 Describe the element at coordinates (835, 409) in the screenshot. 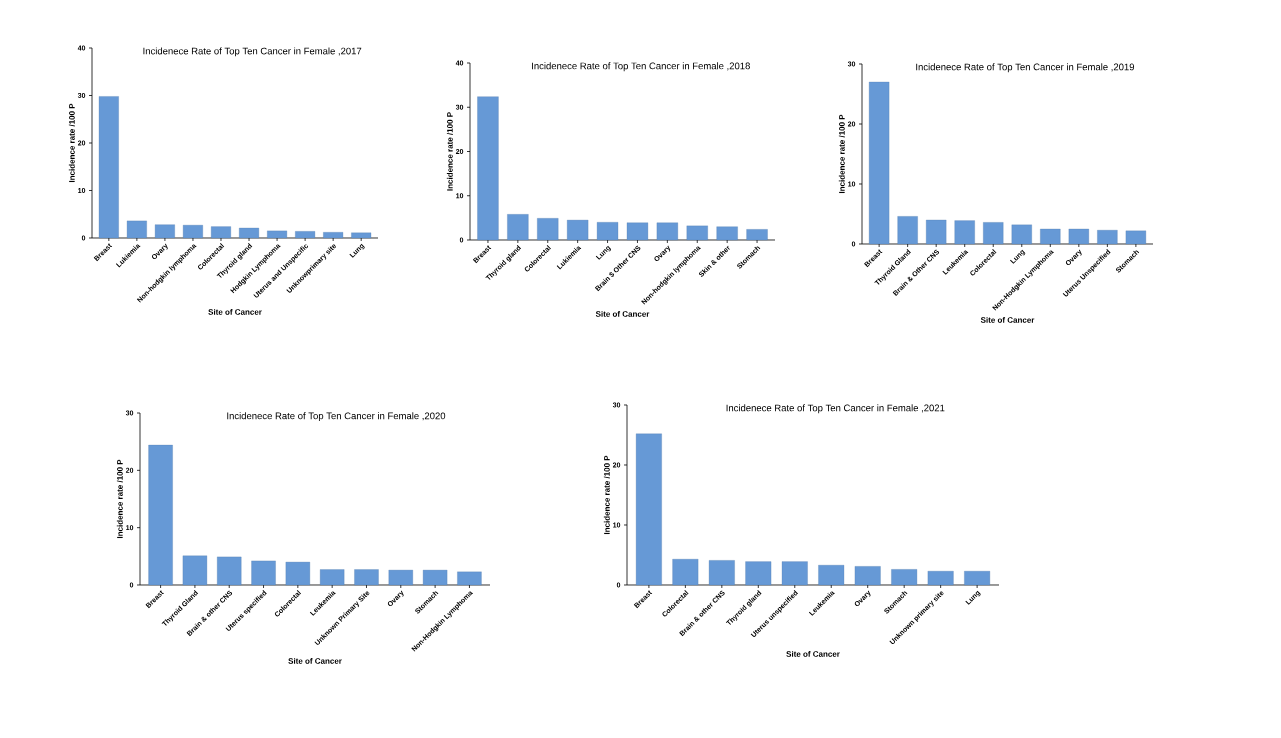

I see `chart-title: Incidenece Rate of Top Ten Cancer in Female ,2021` at that location.